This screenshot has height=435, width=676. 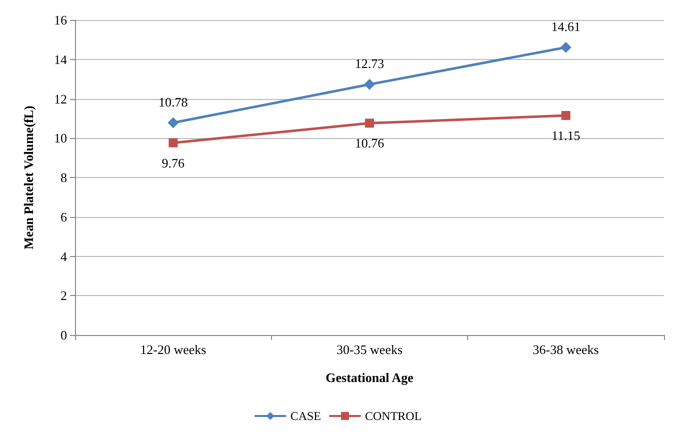 What do you see at coordinates (369, 63) in the screenshot?
I see `data-label: 12.73` at bounding box center [369, 63].